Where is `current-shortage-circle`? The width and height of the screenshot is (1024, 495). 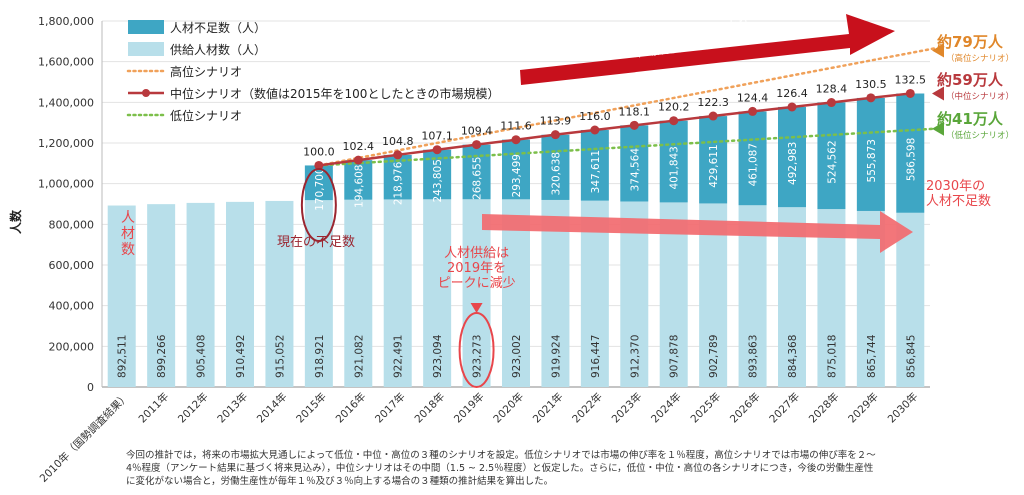 current-shortage-circle is located at coordinates (318, 205).